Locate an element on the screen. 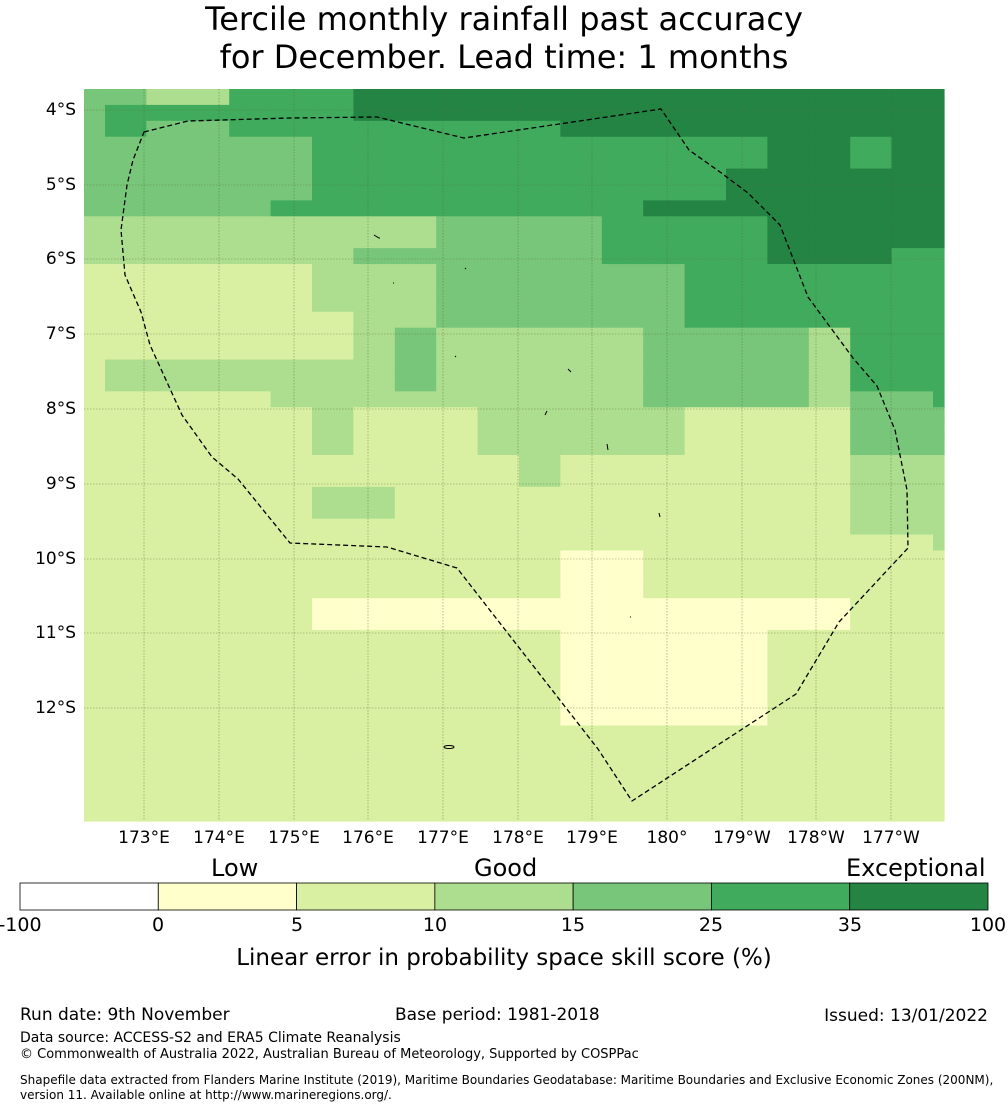 The height and width of the screenshot is (1110, 1008). colorbar is located at coordinates (504, 896).